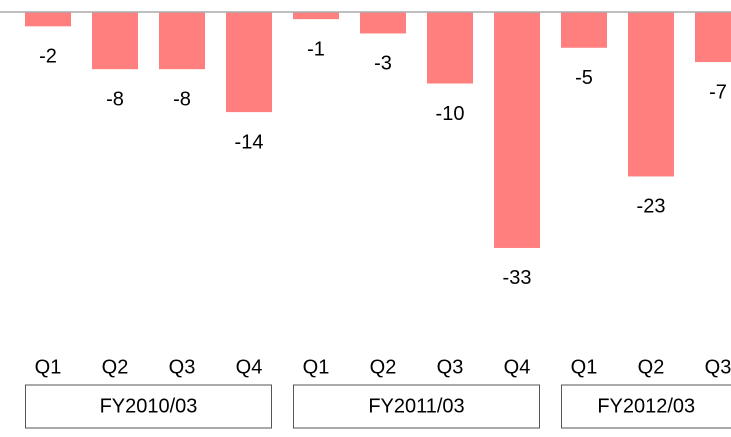  What do you see at coordinates (517, 278) in the screenshot?
I see `data-label: -33` at bounding box center [517, 278].